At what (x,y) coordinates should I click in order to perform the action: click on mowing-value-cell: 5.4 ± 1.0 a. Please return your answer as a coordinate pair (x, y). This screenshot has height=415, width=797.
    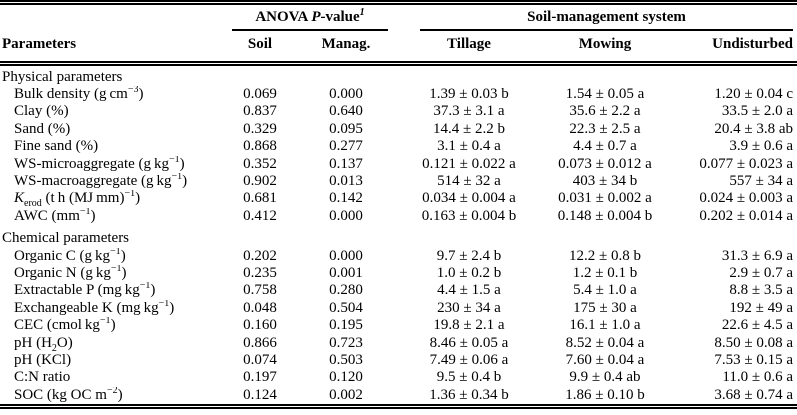
    Looking at the image, I should click on (605, 290).